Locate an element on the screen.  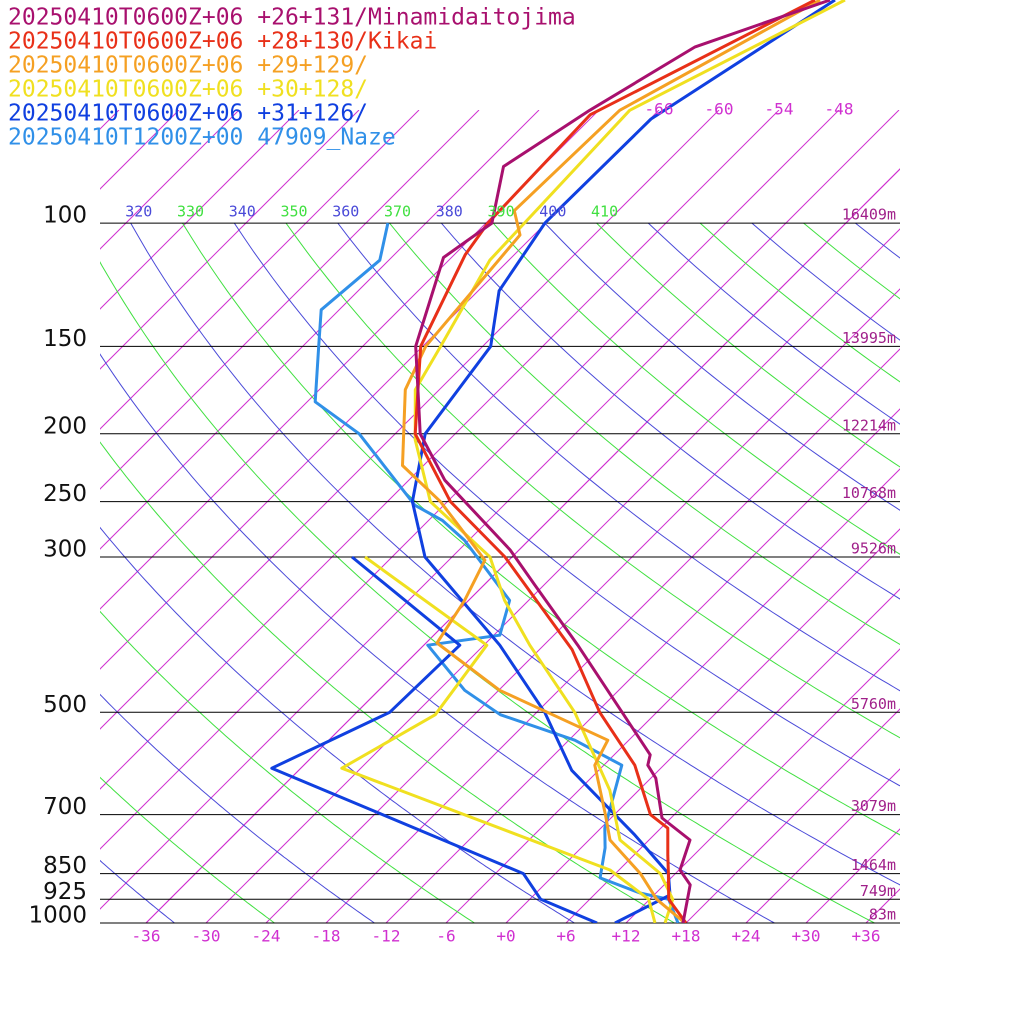
isentrope-label: 380 is located at coordinates (449, 212).